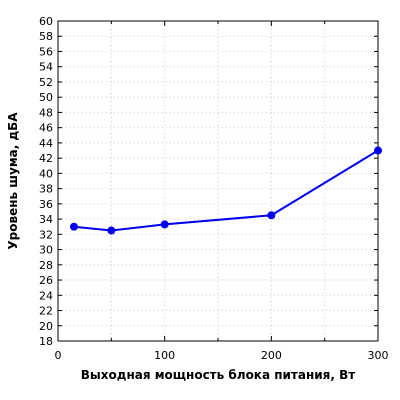  I want to click on y-tick-label: 34, so click(46, 219).